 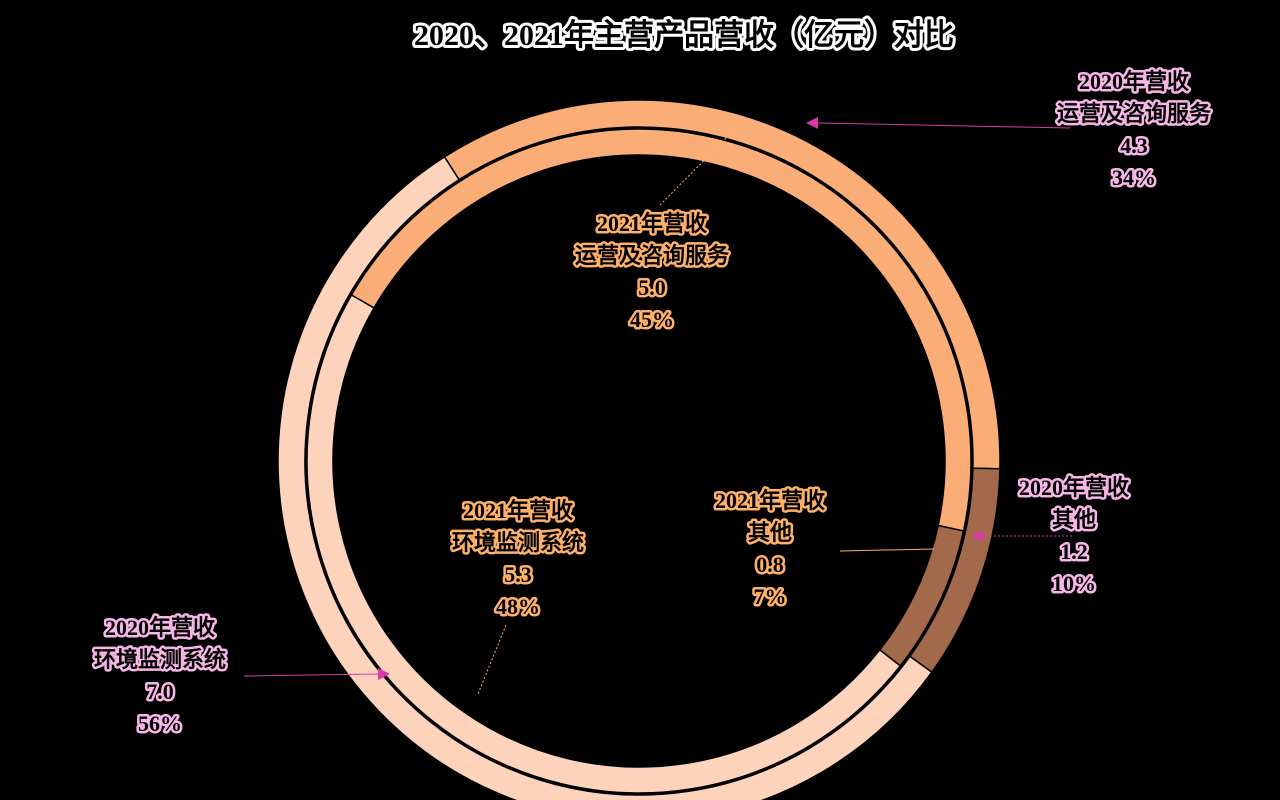 I want to click on value-label: 5.0, so click(x=652, y=287).